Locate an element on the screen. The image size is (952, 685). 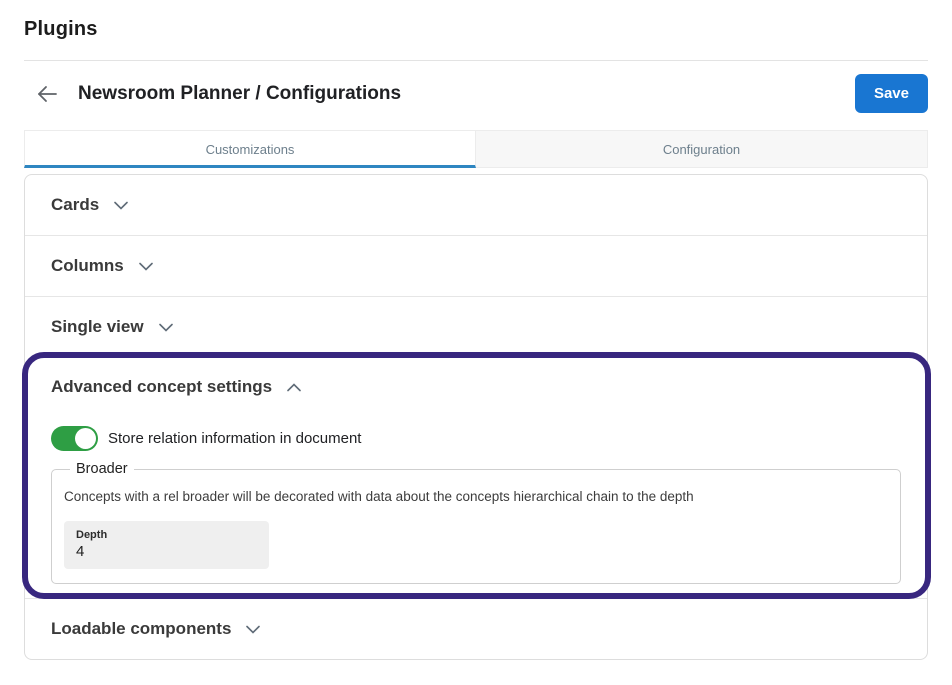
config-title: Newsroom Planner / Configurations is located at coordinates (240, 93).